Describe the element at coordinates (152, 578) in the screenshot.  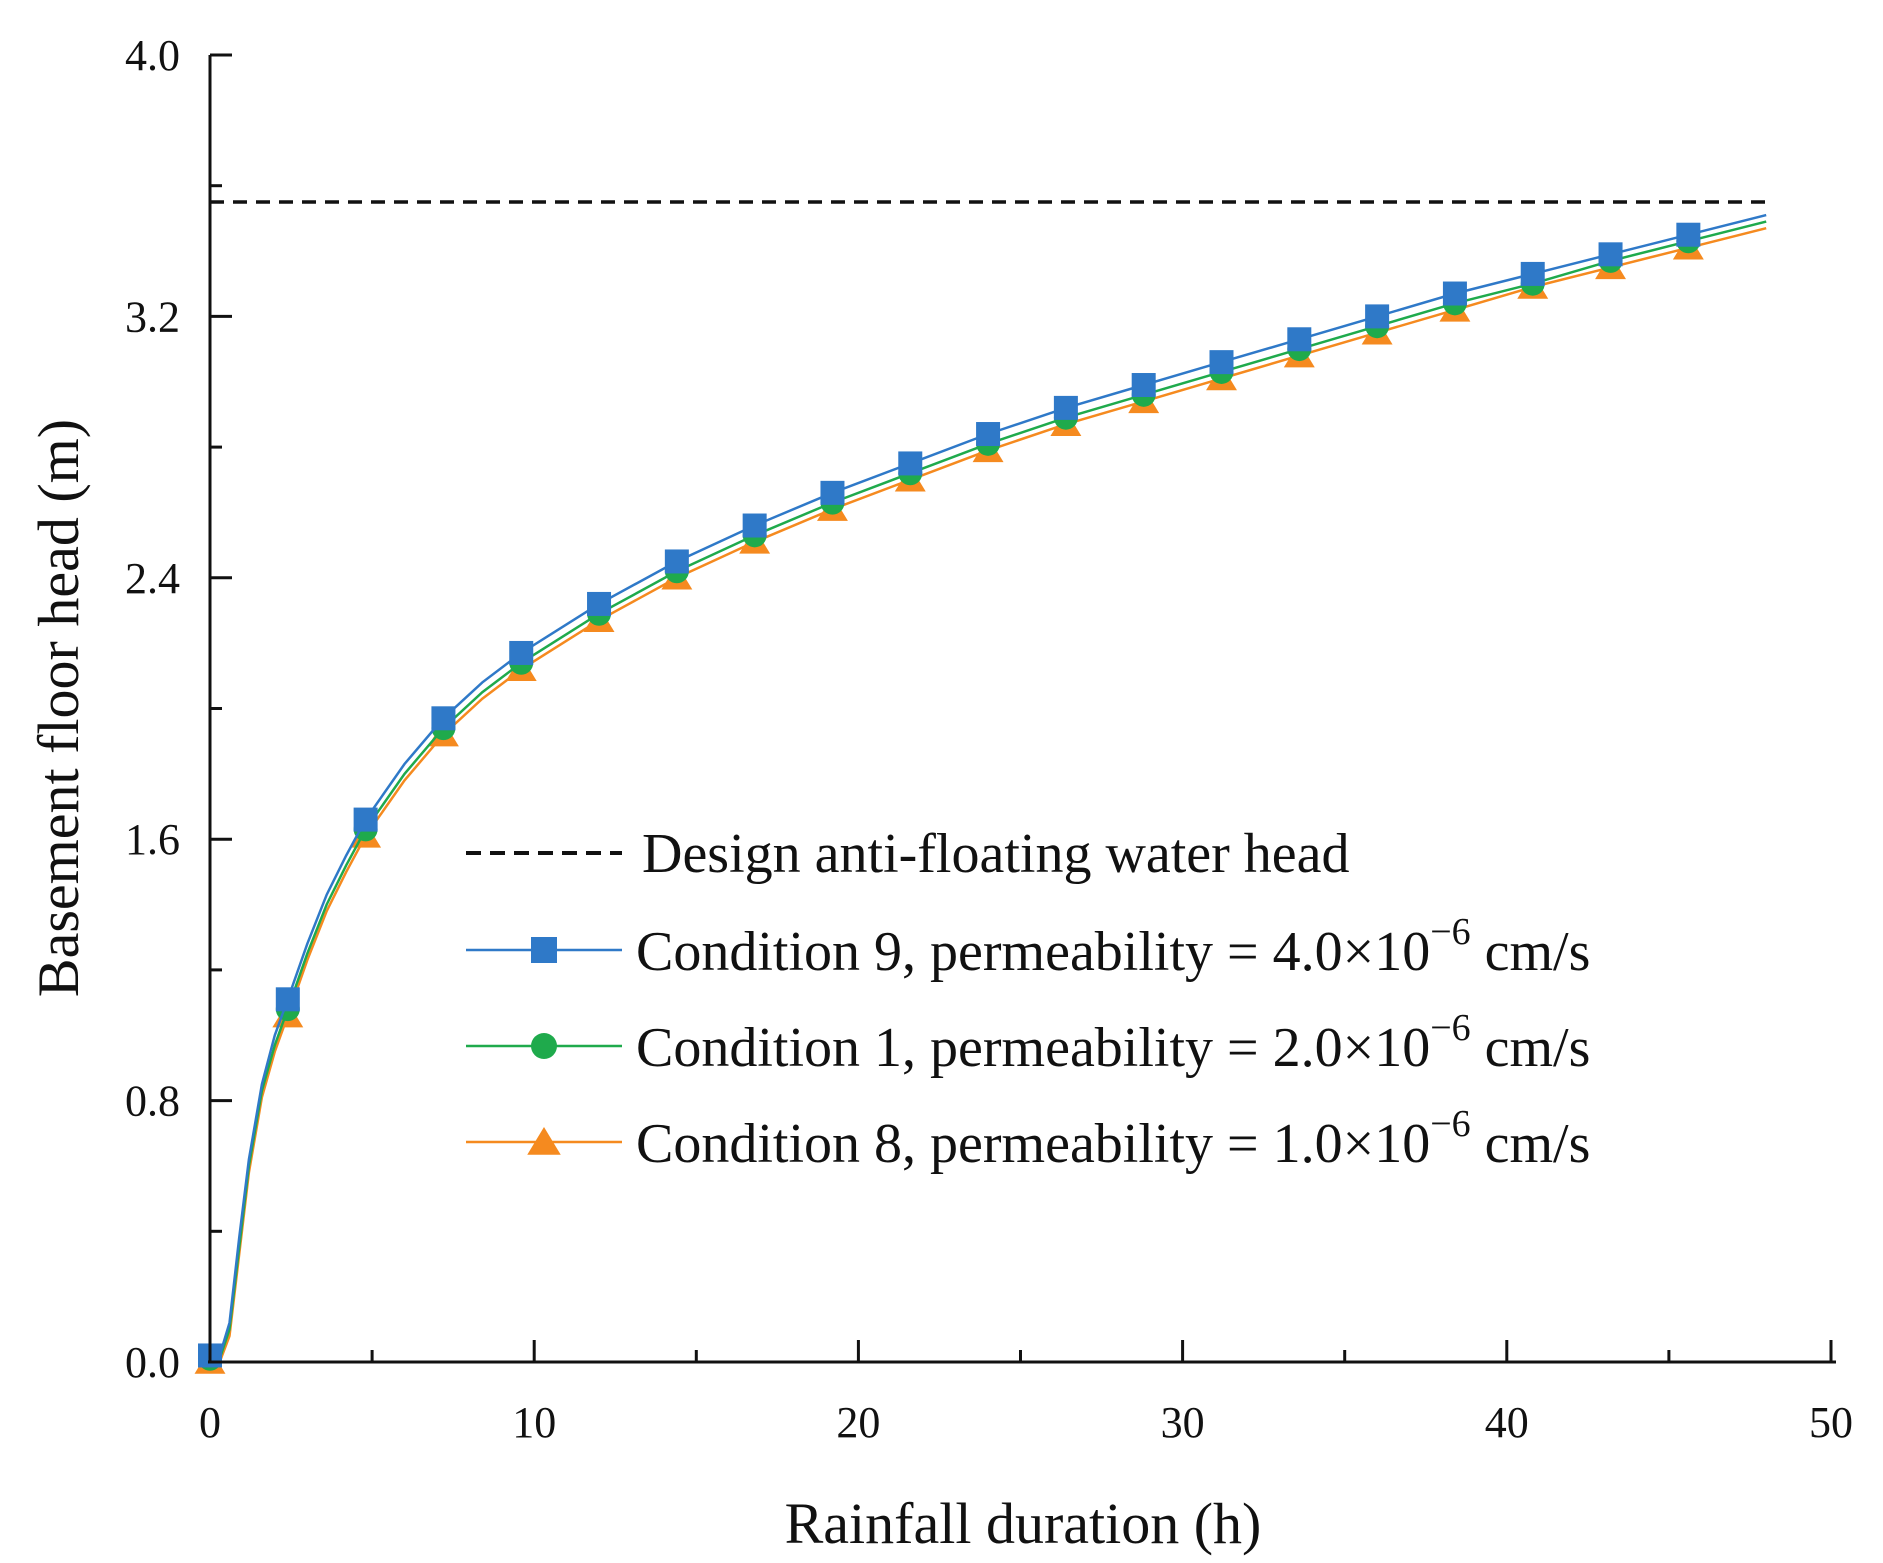
I see `y-tick-label: 2.4` at that location.